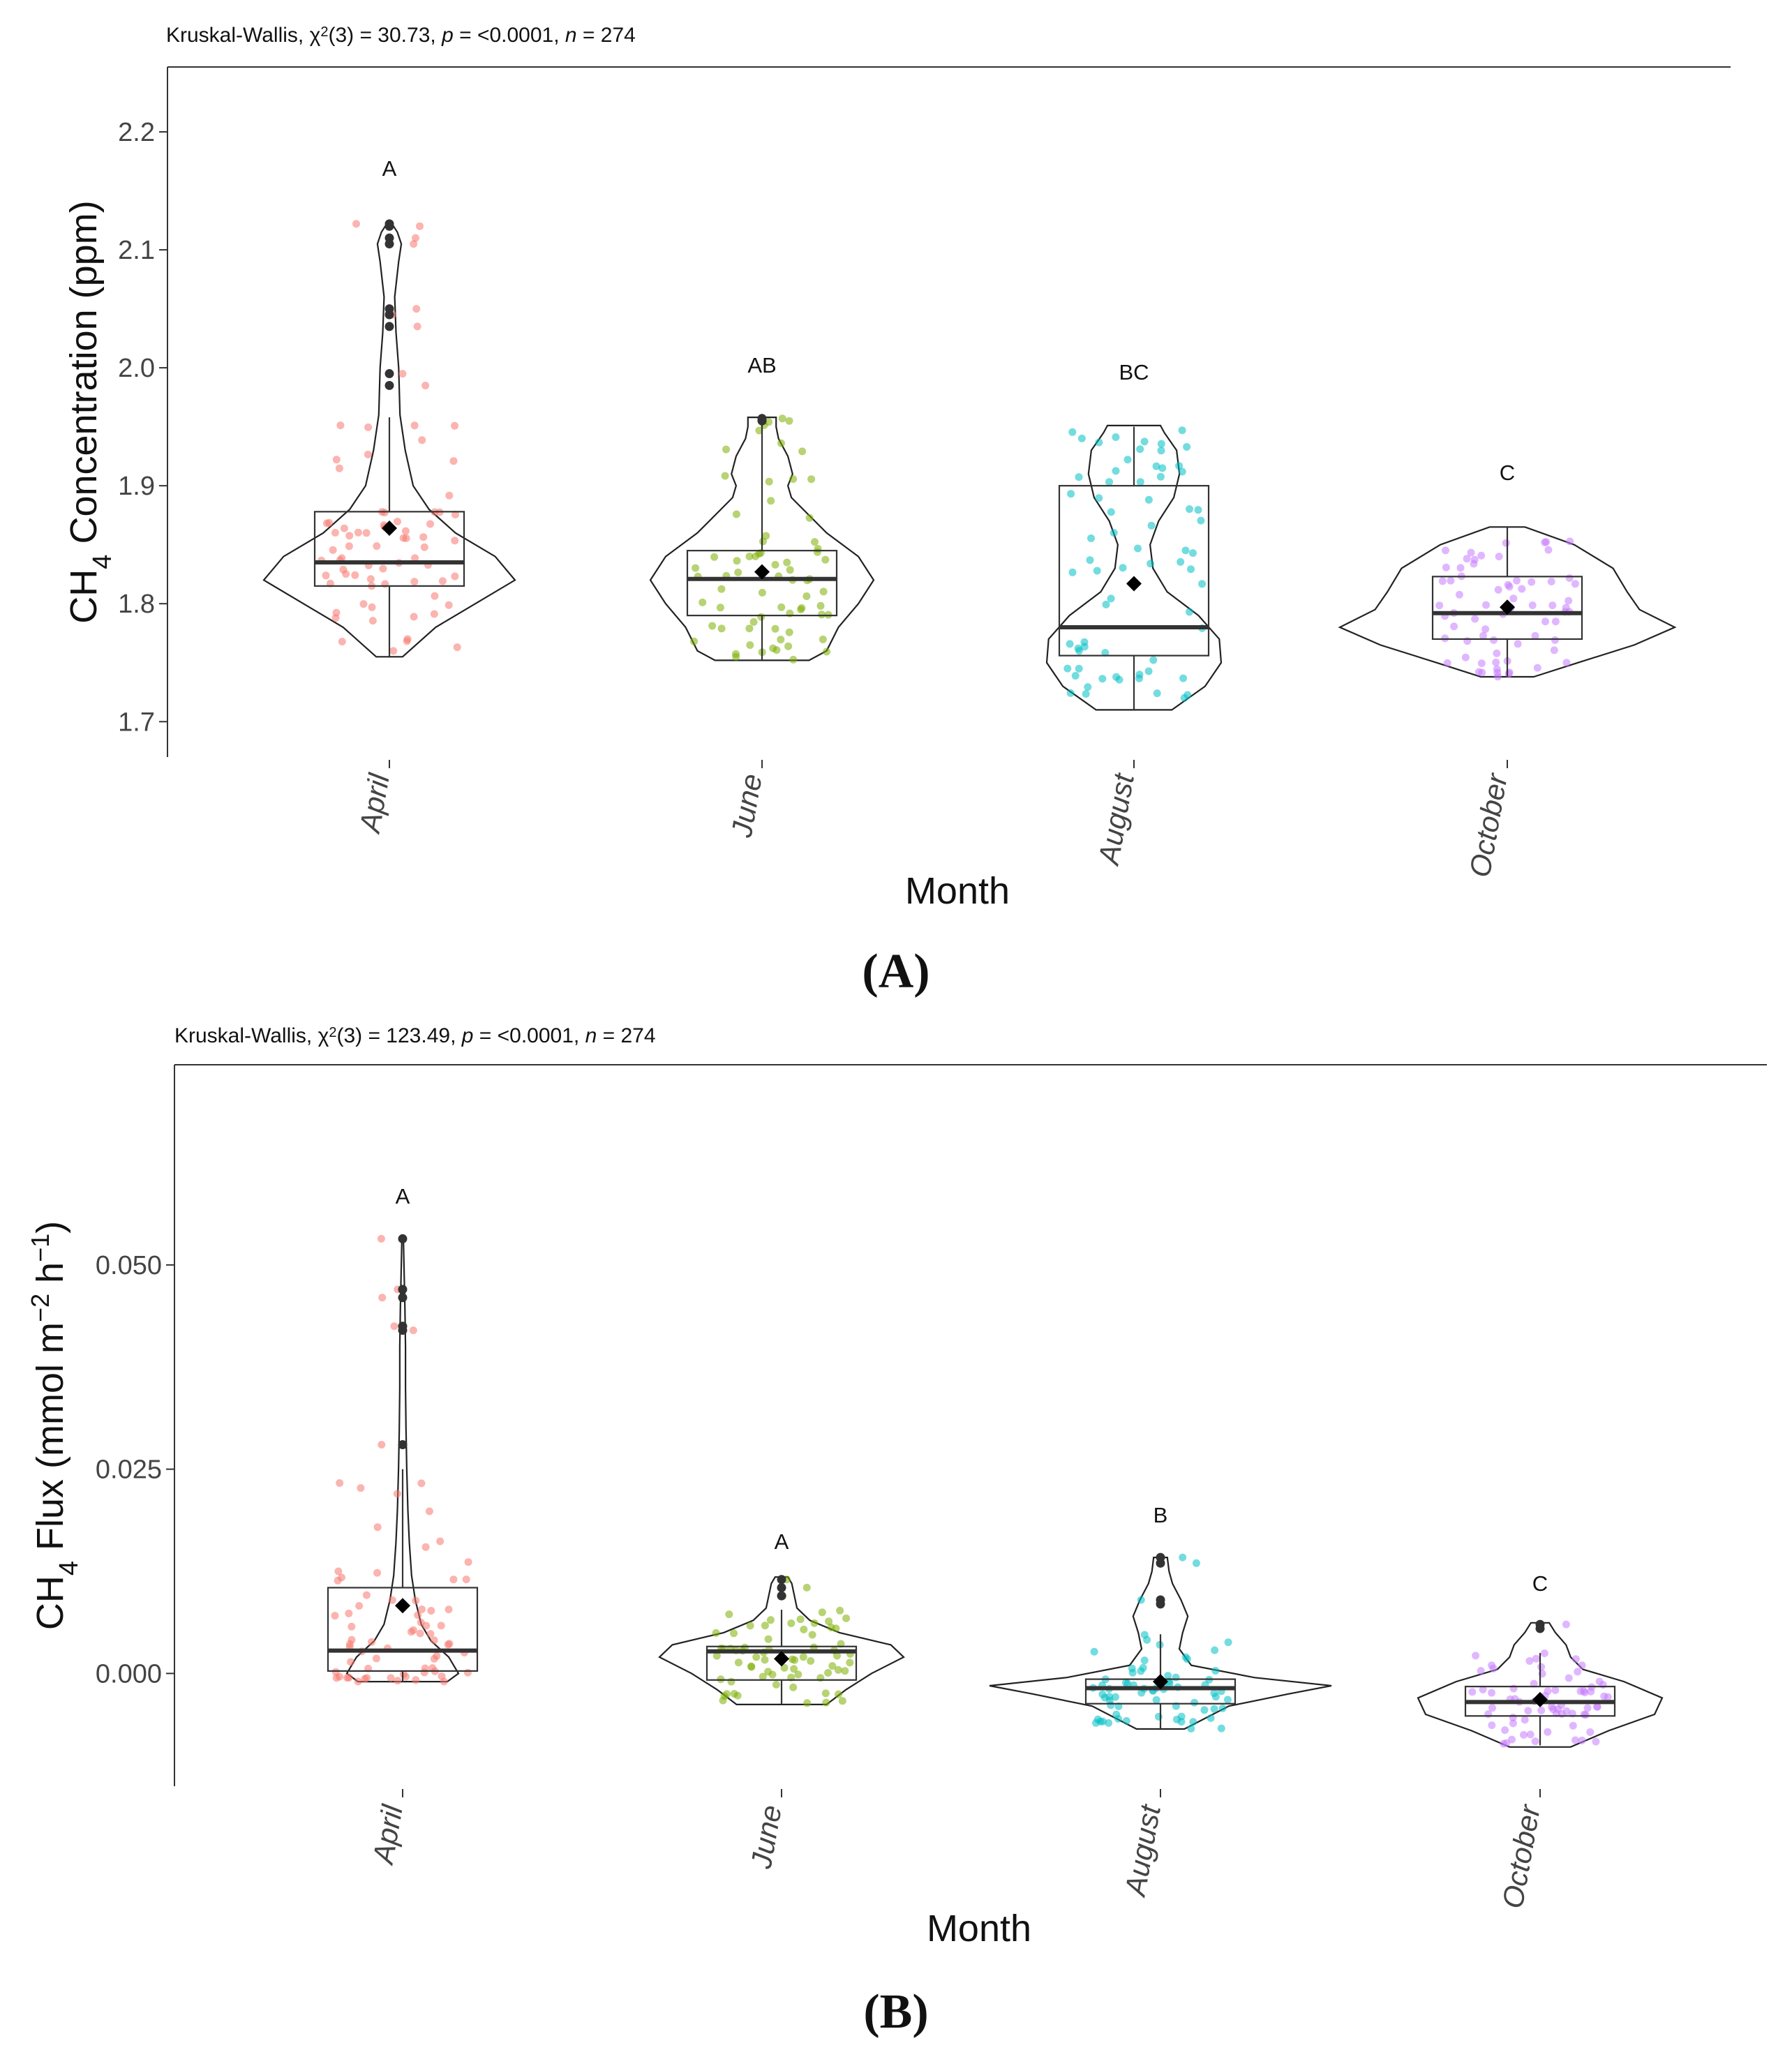  Describe the element at coordinates (1507, 473) in the screenshot. I see `significance-letter: C` at that location.